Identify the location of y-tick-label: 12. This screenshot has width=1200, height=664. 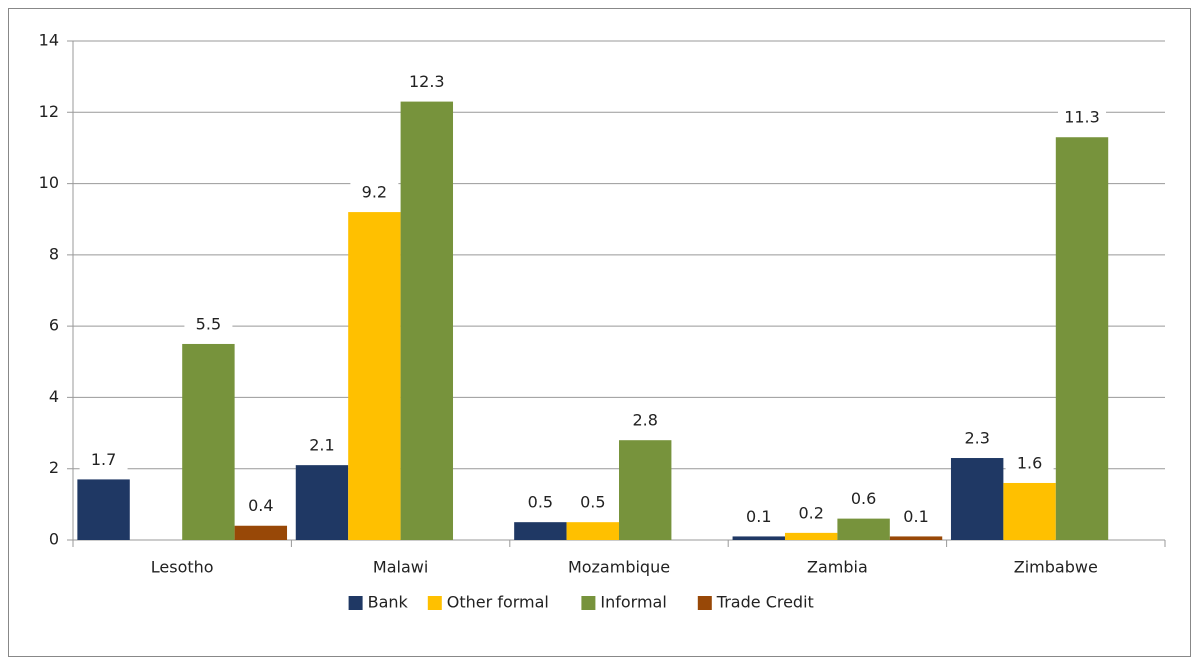
(49, 111).